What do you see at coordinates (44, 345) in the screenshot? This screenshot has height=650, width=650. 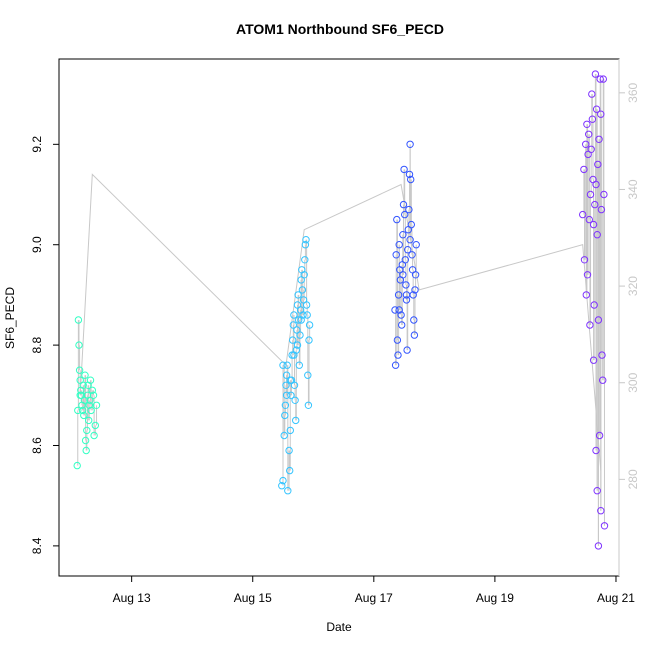 I see `y-axis: 8.4 8.6 8.8 9.0 9.2` at bounding box center [44, 345].